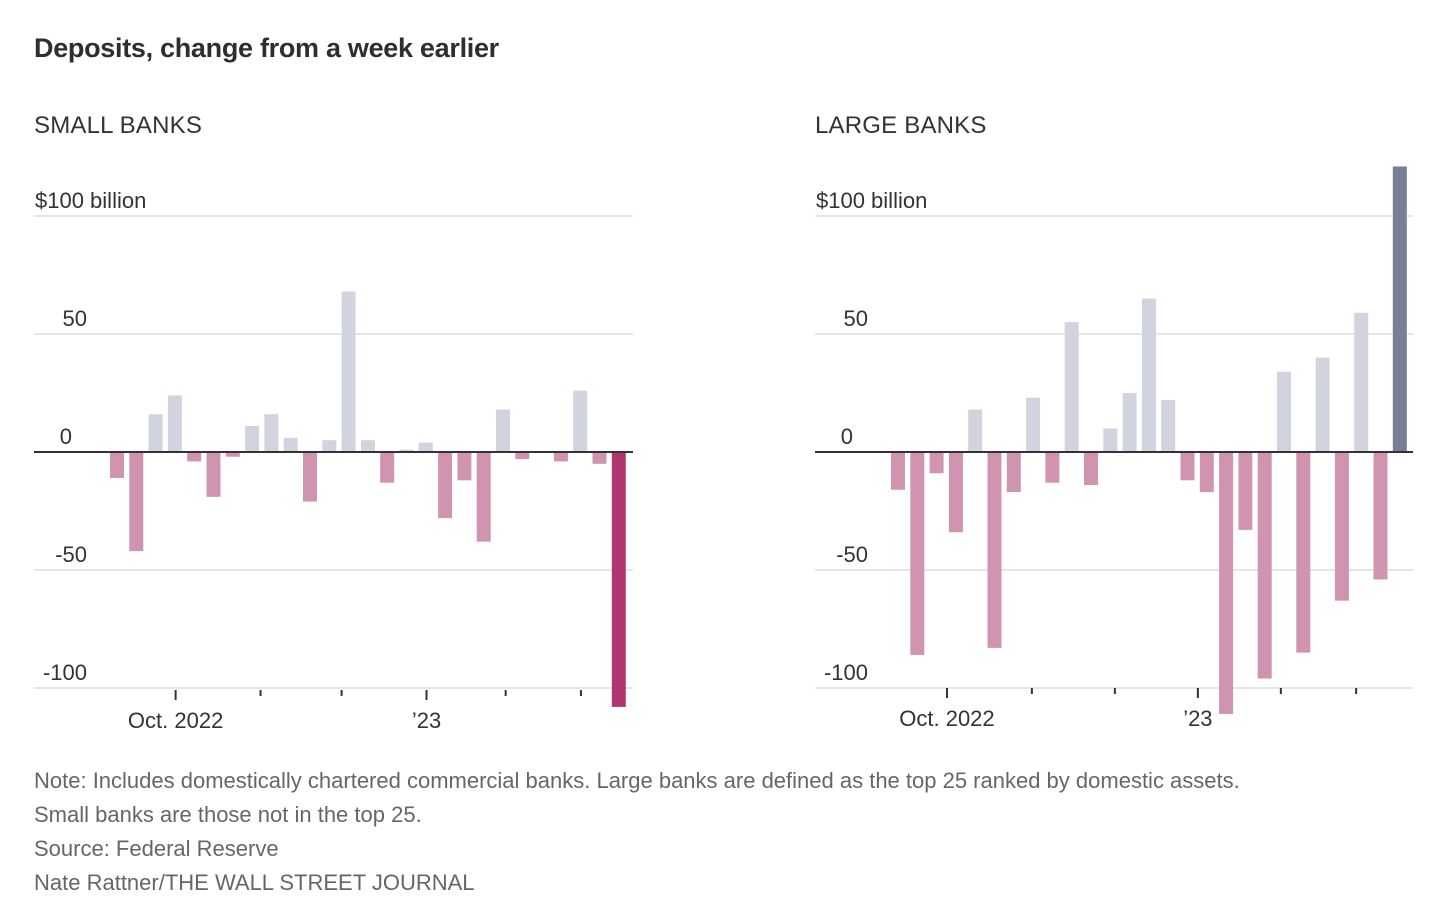  I want to click on footer-credit: Nate Rattner/THE WALL STREET JOURNAL, so click(254, 882).